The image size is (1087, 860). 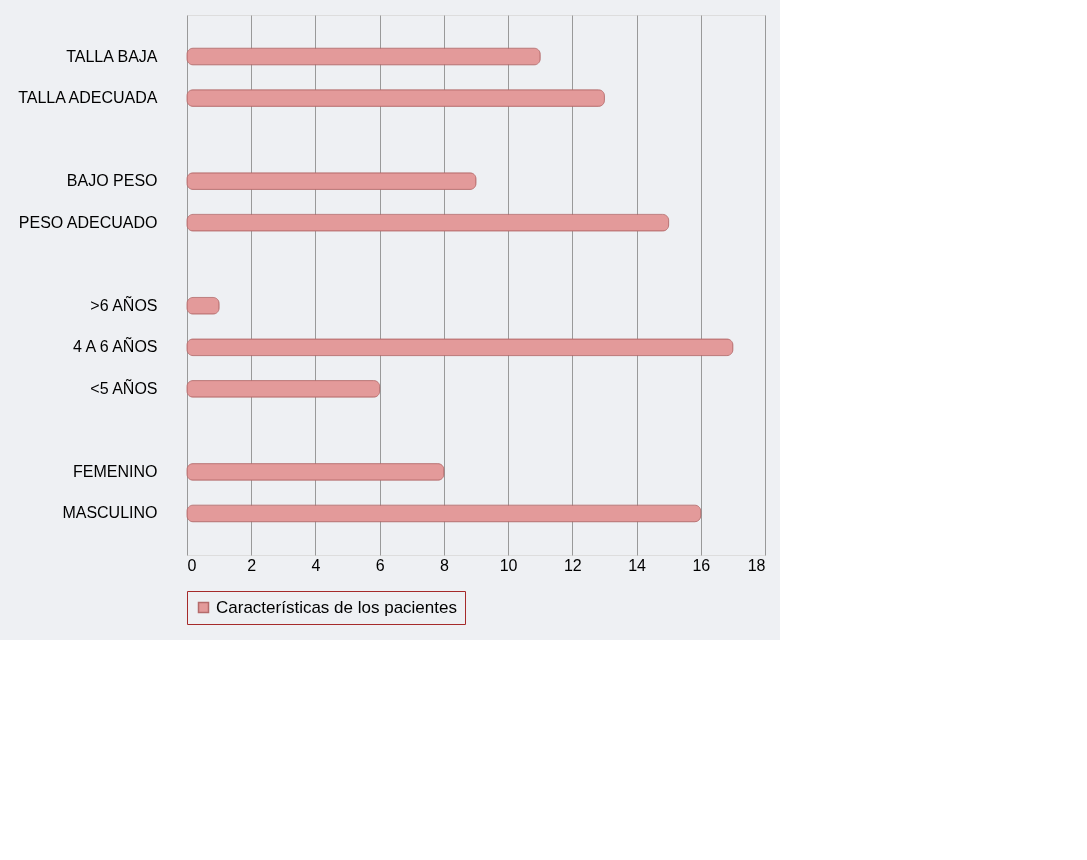 I want to click on x-tick-label: 12, so click(x=572, y=565).